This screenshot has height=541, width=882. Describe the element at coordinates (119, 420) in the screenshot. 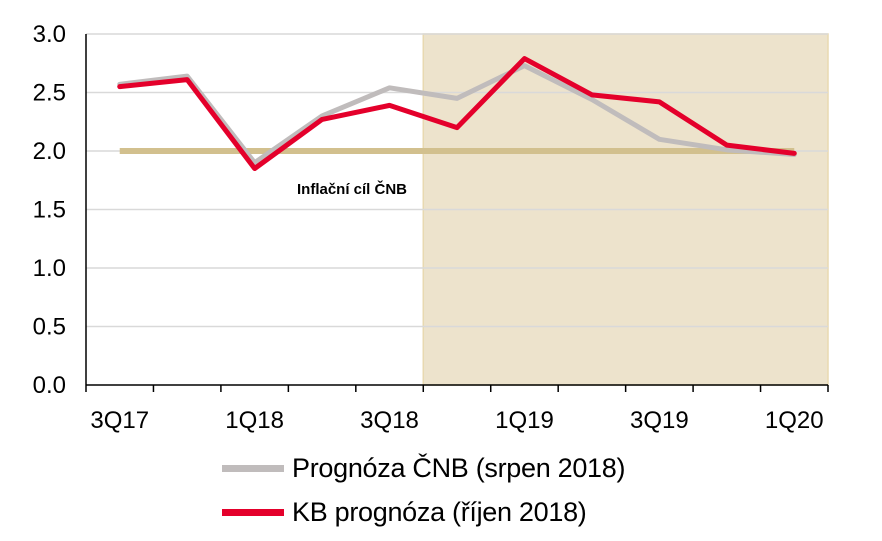

I see `x-tick-label: 3Q17` at that location.